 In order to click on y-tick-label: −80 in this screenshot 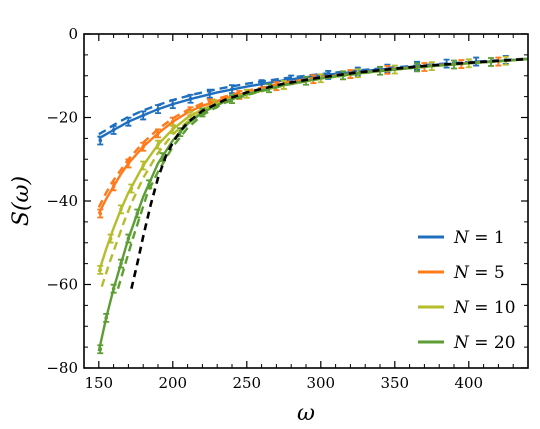, I will do `click(62, 368)`.